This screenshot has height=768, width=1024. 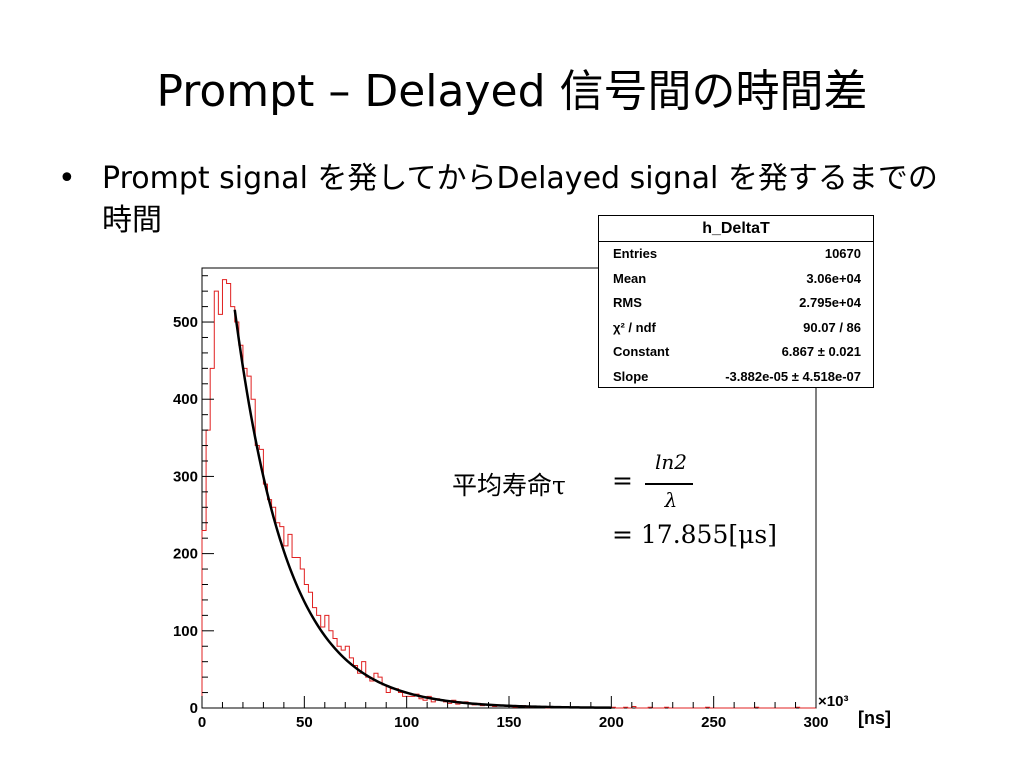 I want to click on stats-key: Slope, so click(x=631, y=376).